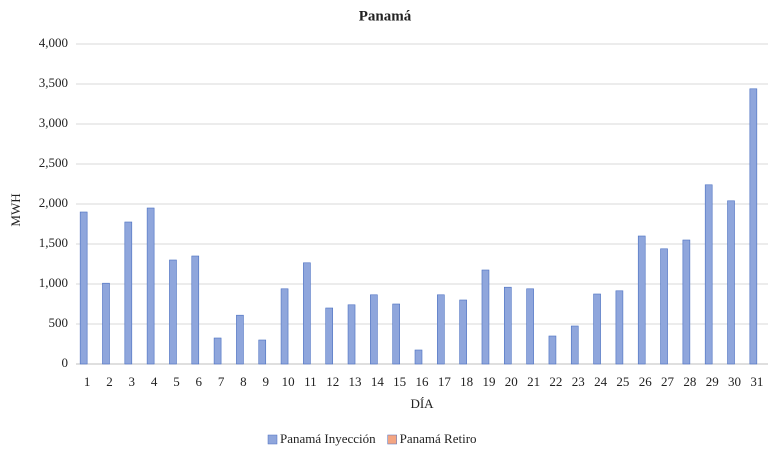 The image size is (769, 456). Describe the element at coordinates (288, 381) in the screenshot. I see `x-tick-label: 10` at that location.